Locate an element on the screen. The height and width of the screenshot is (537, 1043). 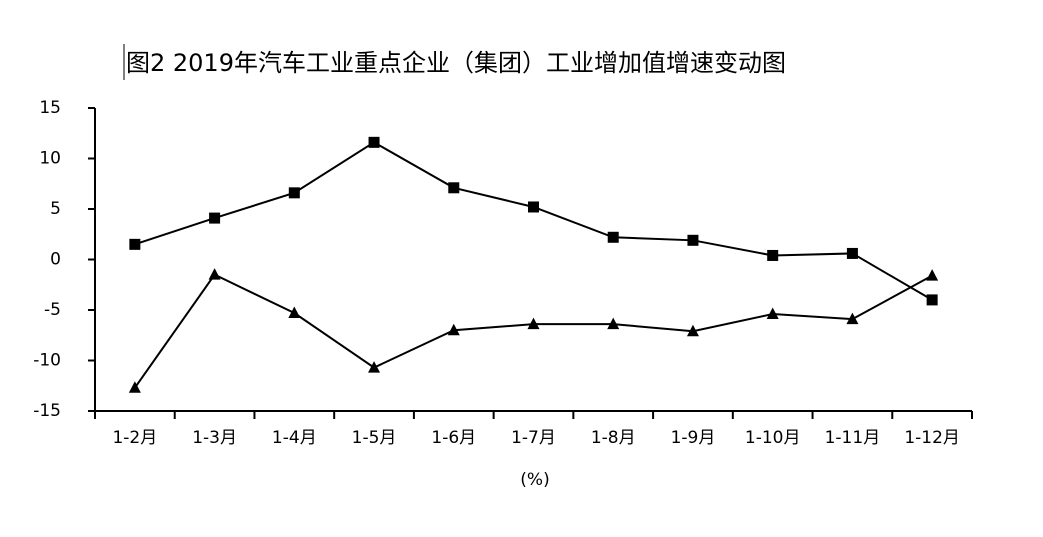
chart-title: 图2 2019年汽车工业重点企业（集团）工业增加值增速变动图 is located at coordinates (456, 63).